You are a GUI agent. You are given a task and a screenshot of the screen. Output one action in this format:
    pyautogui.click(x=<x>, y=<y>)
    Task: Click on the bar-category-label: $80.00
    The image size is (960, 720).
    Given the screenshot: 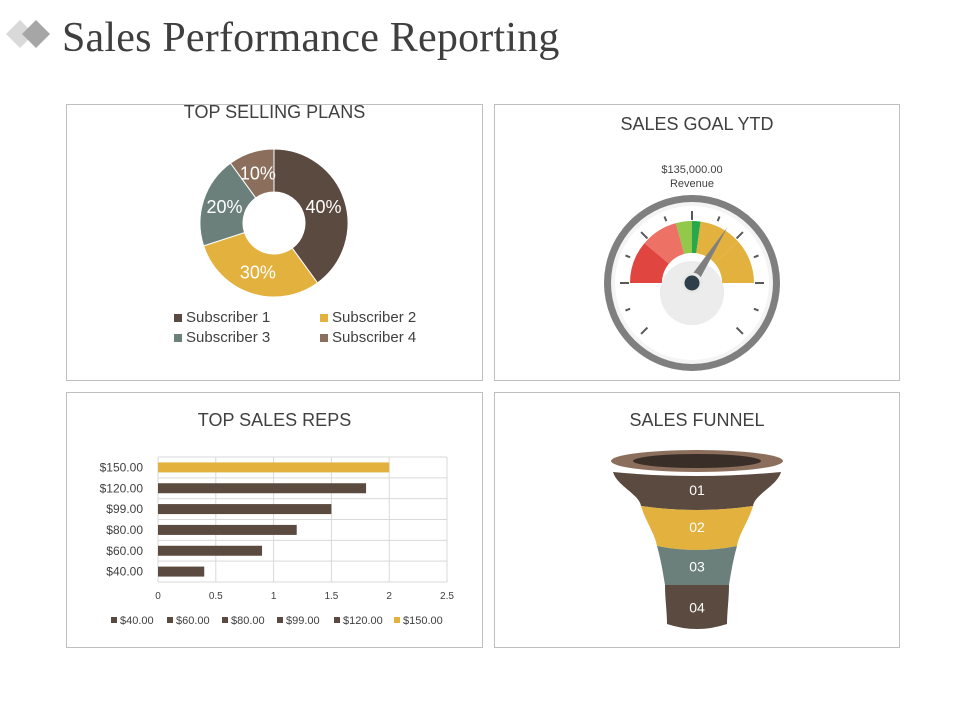 What is the action you would take?
    pyautogui.click(x=124, y=530)
    